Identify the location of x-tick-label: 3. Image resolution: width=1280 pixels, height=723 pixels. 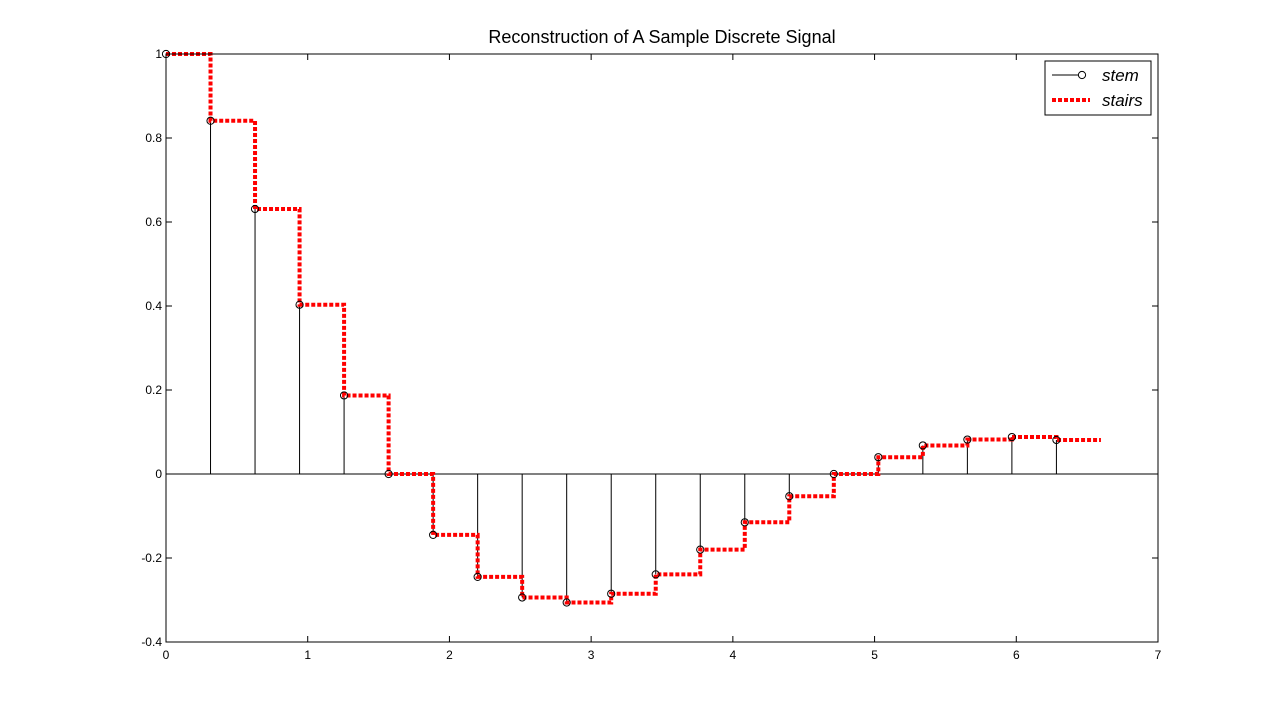
(591, 655).